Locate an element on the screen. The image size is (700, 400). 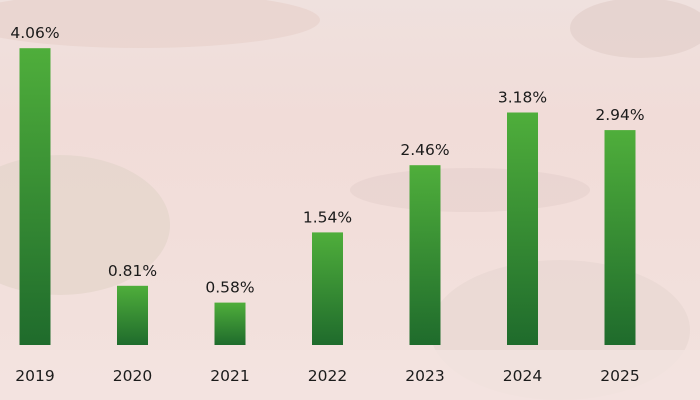
bar-2025 is located at coordinates (620, 237).